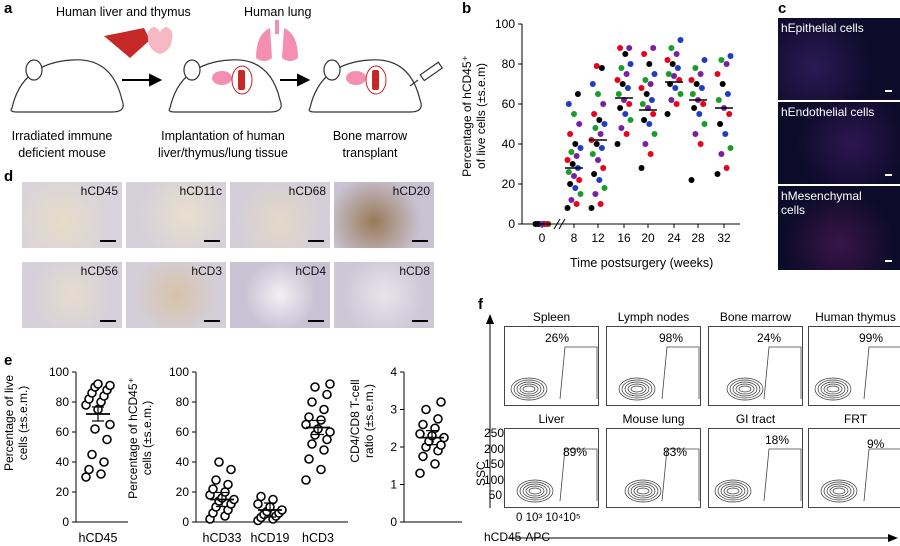 The width and height of the screenshot is (900, 546). Describe the element at coordinates (755, 468) in the screenshot. I see `flow-plot-gi-tract: 18%` at that location.